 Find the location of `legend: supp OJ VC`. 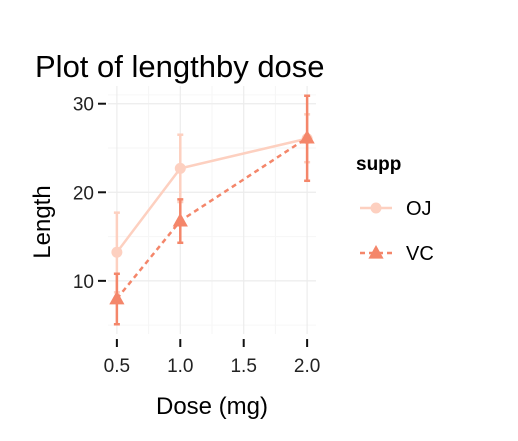

legend: supp OJ VC is located at coordinates (395, 209).